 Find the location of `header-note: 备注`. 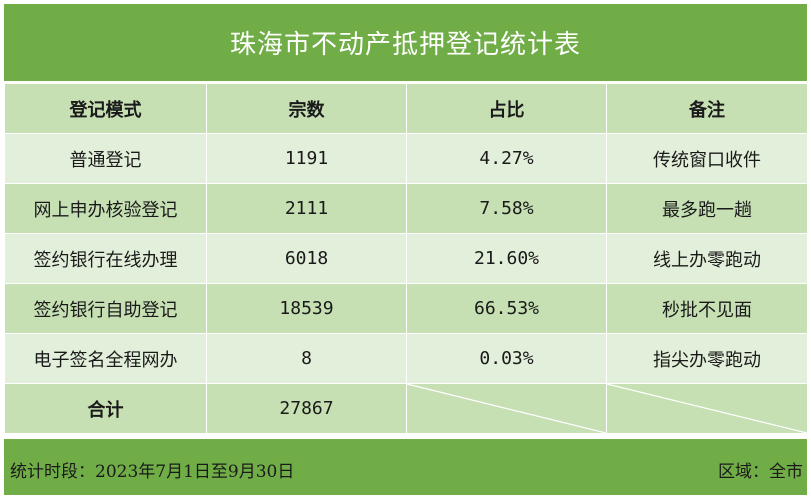

header-note: 备注 is located at coordinates (707, 108).